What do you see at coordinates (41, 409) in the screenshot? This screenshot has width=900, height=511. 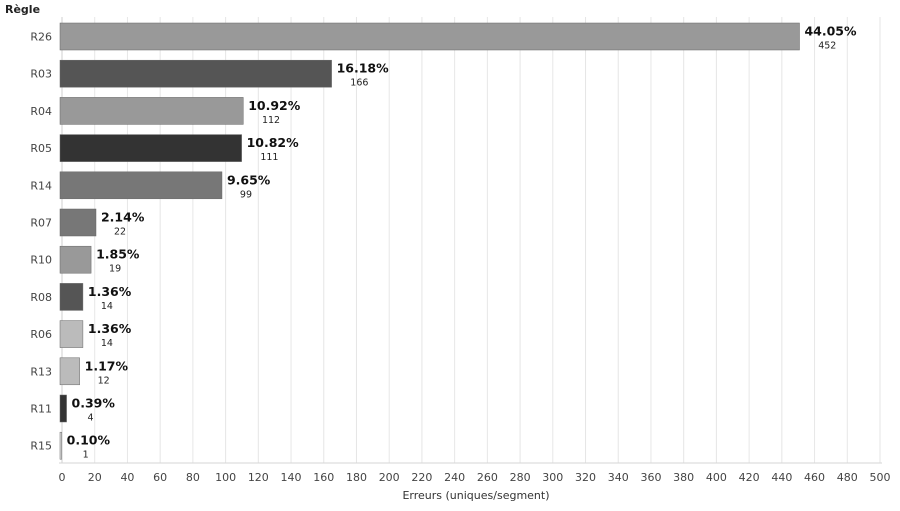 I see `category-label: R11` at bounding box center [41, 409].